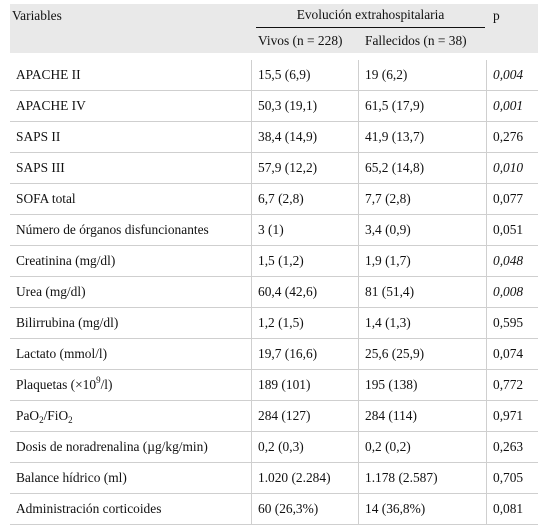 This screenshot has width=548, height=525. Describe the element at coordinates (305, 106) in the screenshot. I see `row-alive-value: 50,3 (19,1)` at that location.